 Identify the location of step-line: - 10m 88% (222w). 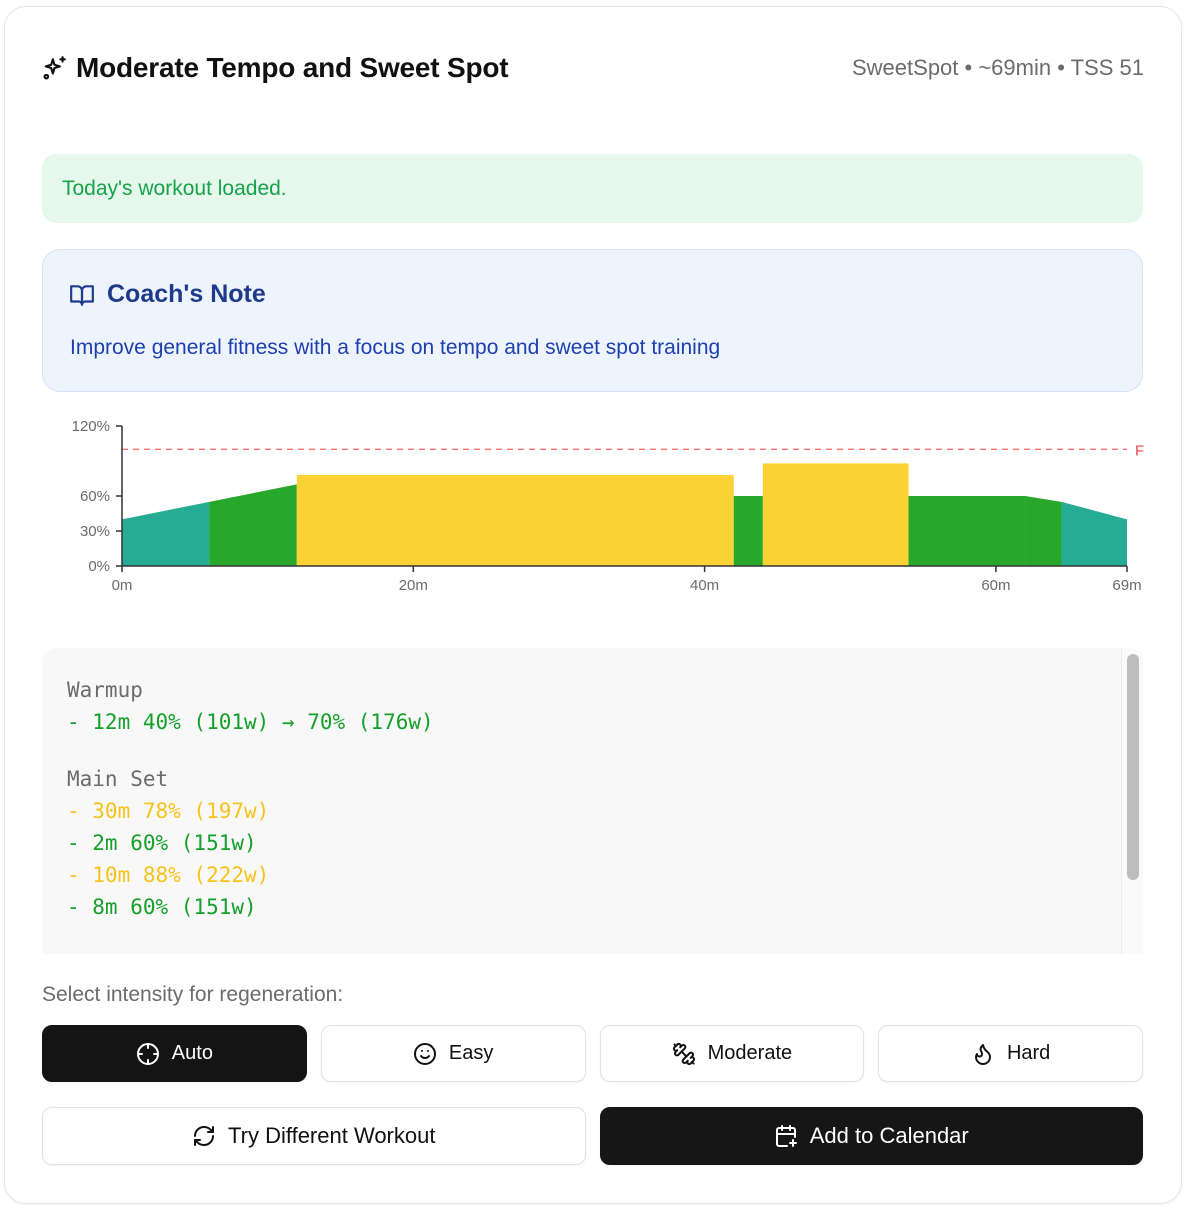
(168, 875).